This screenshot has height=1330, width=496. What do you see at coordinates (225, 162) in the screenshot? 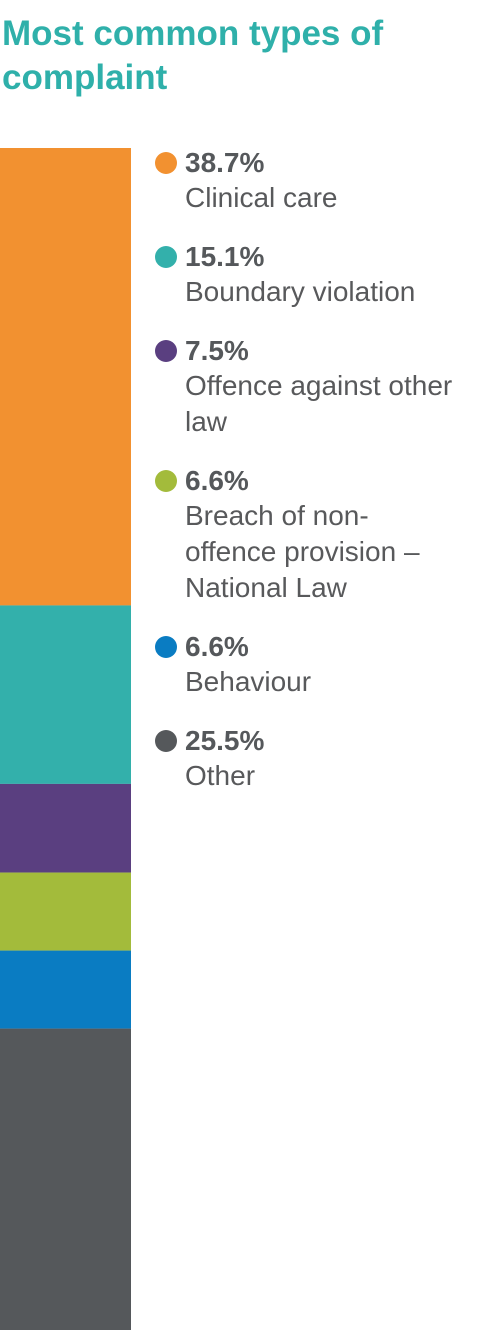
I see `value-label: 38.7%` at bounding box center [225, 162].